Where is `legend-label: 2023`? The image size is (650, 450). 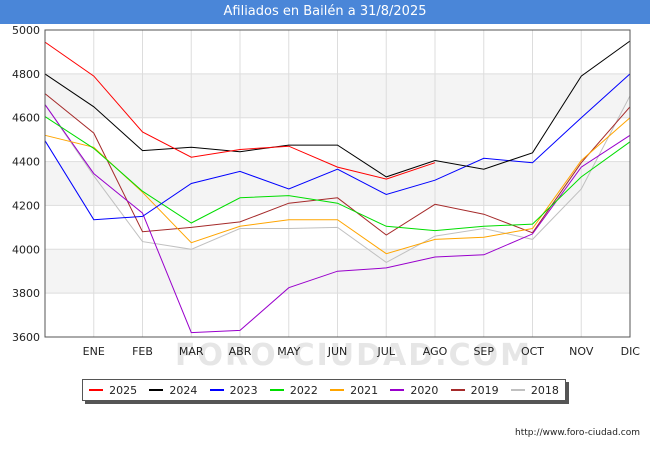 legend-label: 2023 is located at coordinates (243, 390).